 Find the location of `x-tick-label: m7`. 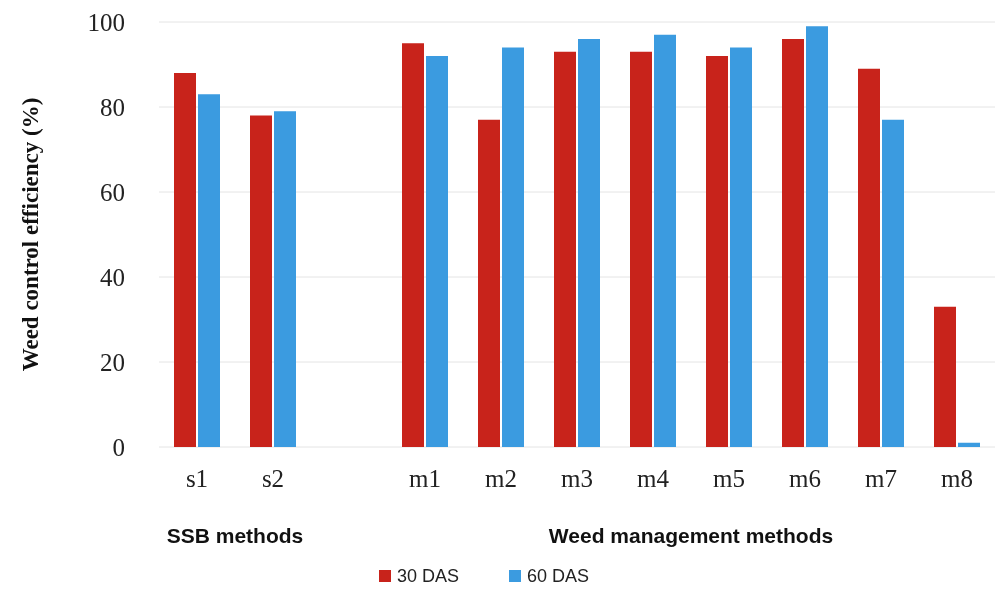

x-tick-label: m7 is located at coordinates (881, 478).